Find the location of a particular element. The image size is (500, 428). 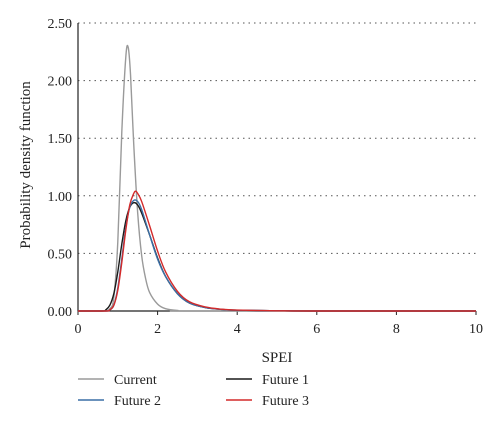

x-axis-label: SPEI is located at coordinates (277, 358).